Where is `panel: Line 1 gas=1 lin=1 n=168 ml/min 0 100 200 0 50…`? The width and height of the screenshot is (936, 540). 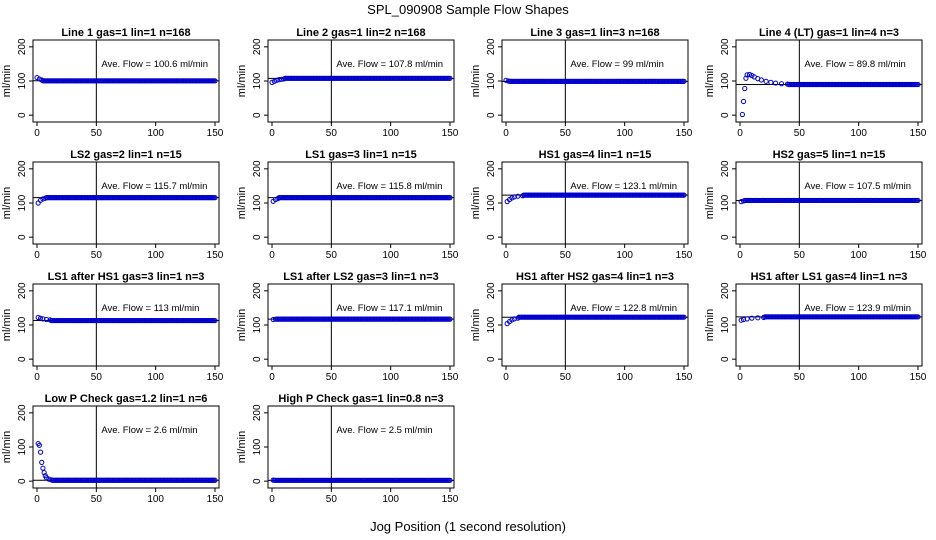
panel: Line 1 gas=1 lin=1 n=168 ml/min 0 100 200 0 50… is located at coordinates (112, 83).